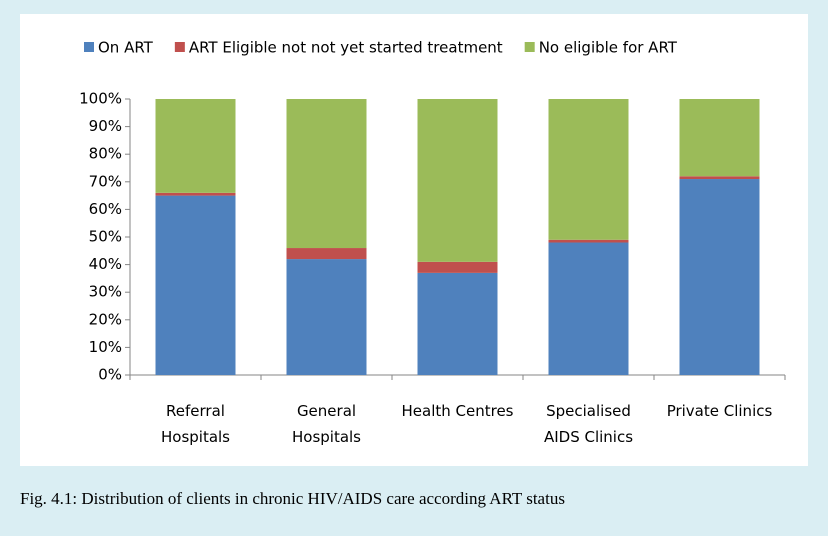  I want to click on y-tick-label: 90%, so click(105, 126).